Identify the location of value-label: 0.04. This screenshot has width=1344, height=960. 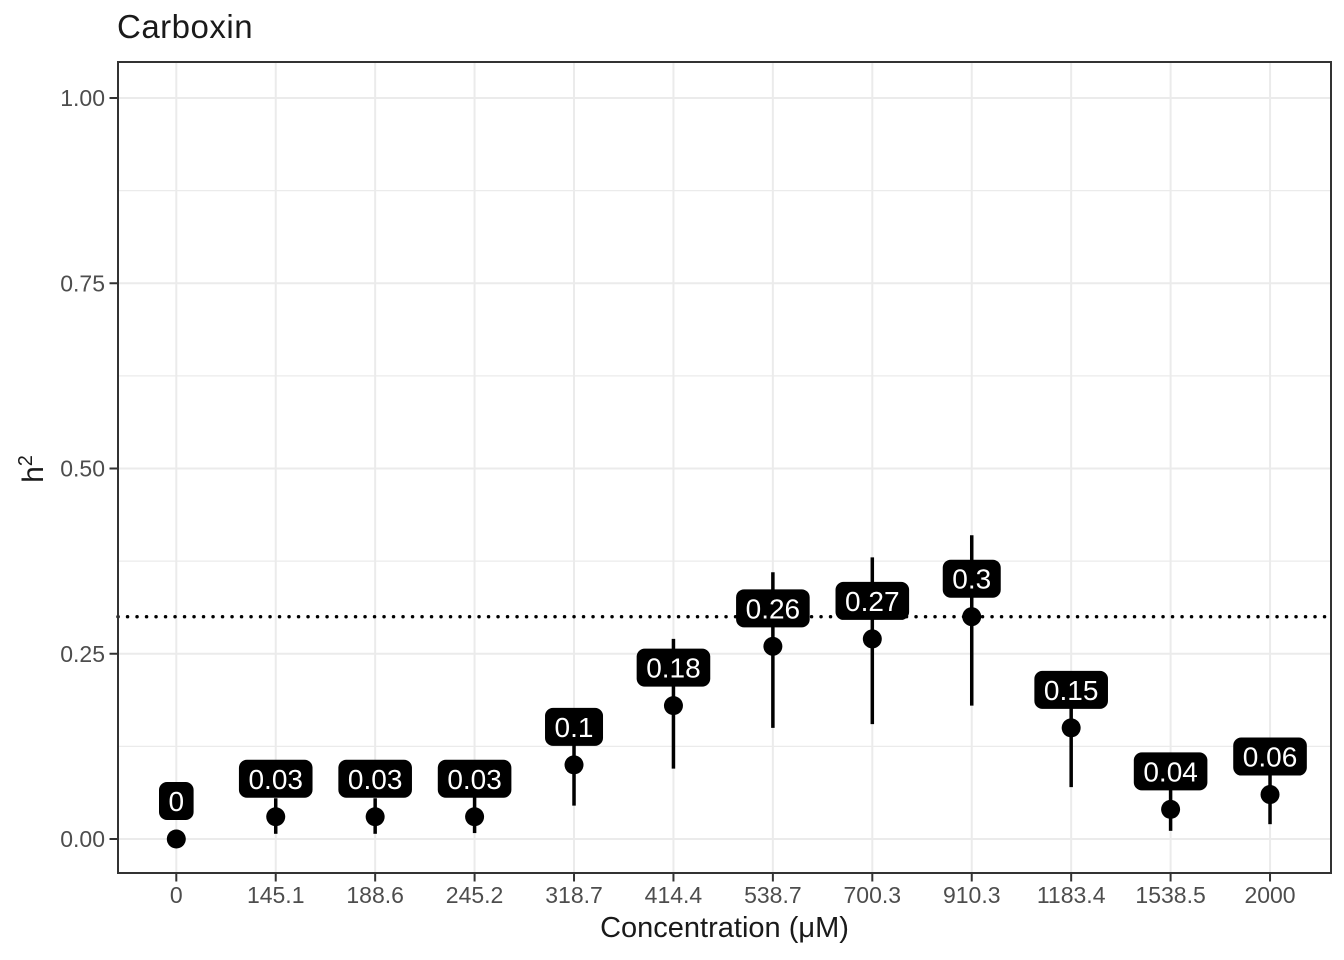
(1170, 771).